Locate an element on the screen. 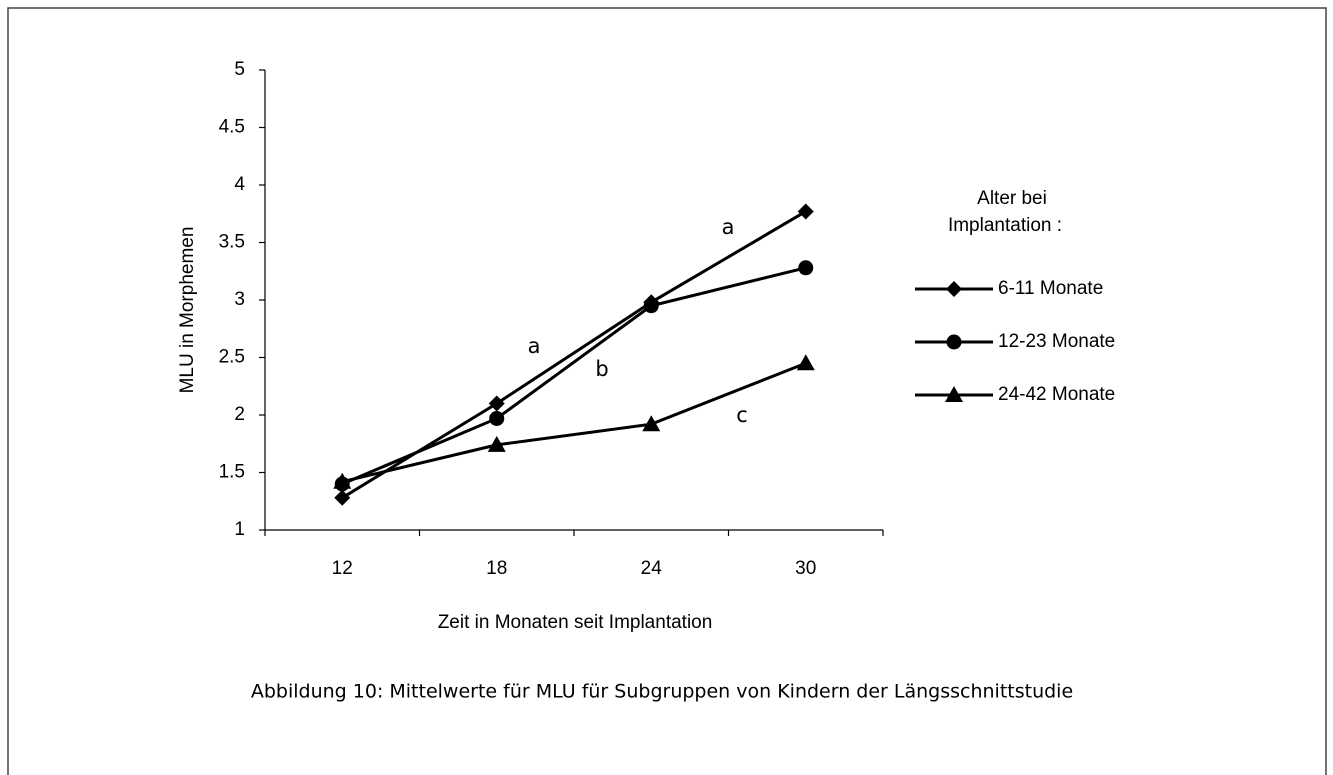 The width and height of the screenshot is (1333, 775). y-tick-label: 1 is located at coordinates (239, 529).